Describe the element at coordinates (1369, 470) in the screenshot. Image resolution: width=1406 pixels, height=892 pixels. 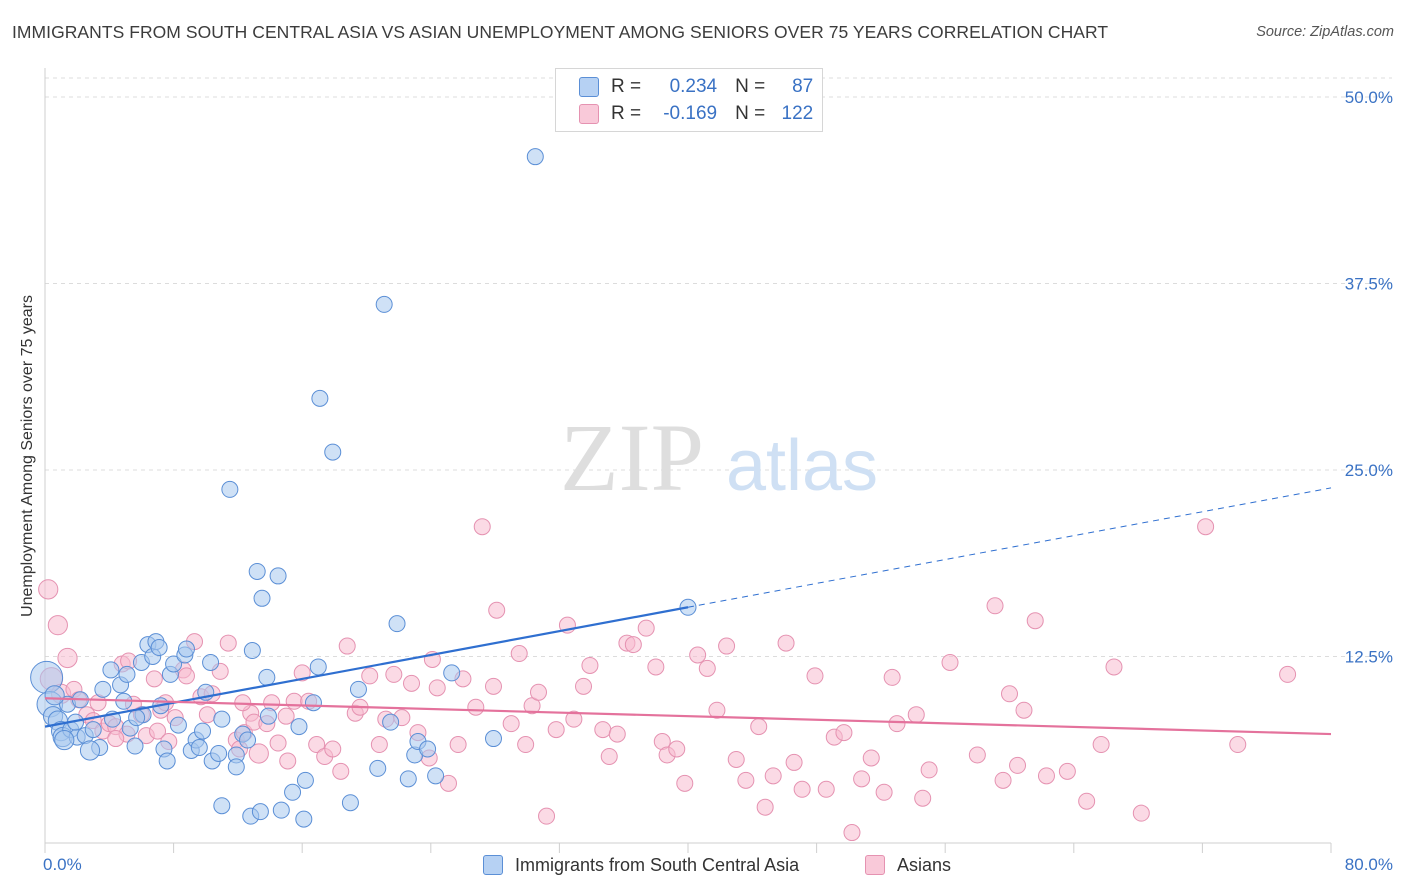
I see `y-tick-label: 25.0%` at that location.